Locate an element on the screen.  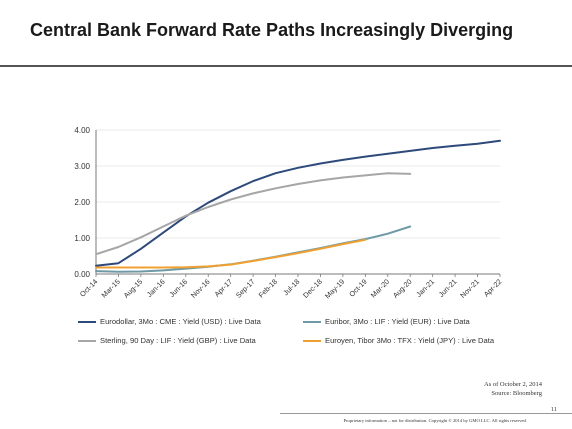
x-tick-label: May-19 is located at coordinates (334, 288).